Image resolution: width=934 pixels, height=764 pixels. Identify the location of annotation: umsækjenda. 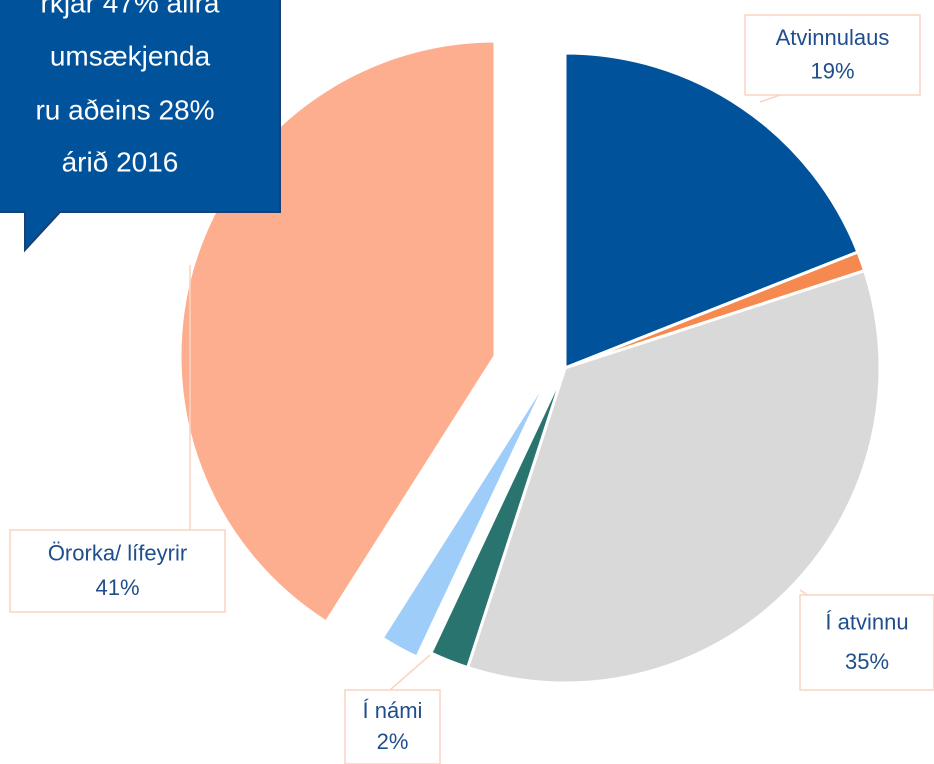
(130, 55).